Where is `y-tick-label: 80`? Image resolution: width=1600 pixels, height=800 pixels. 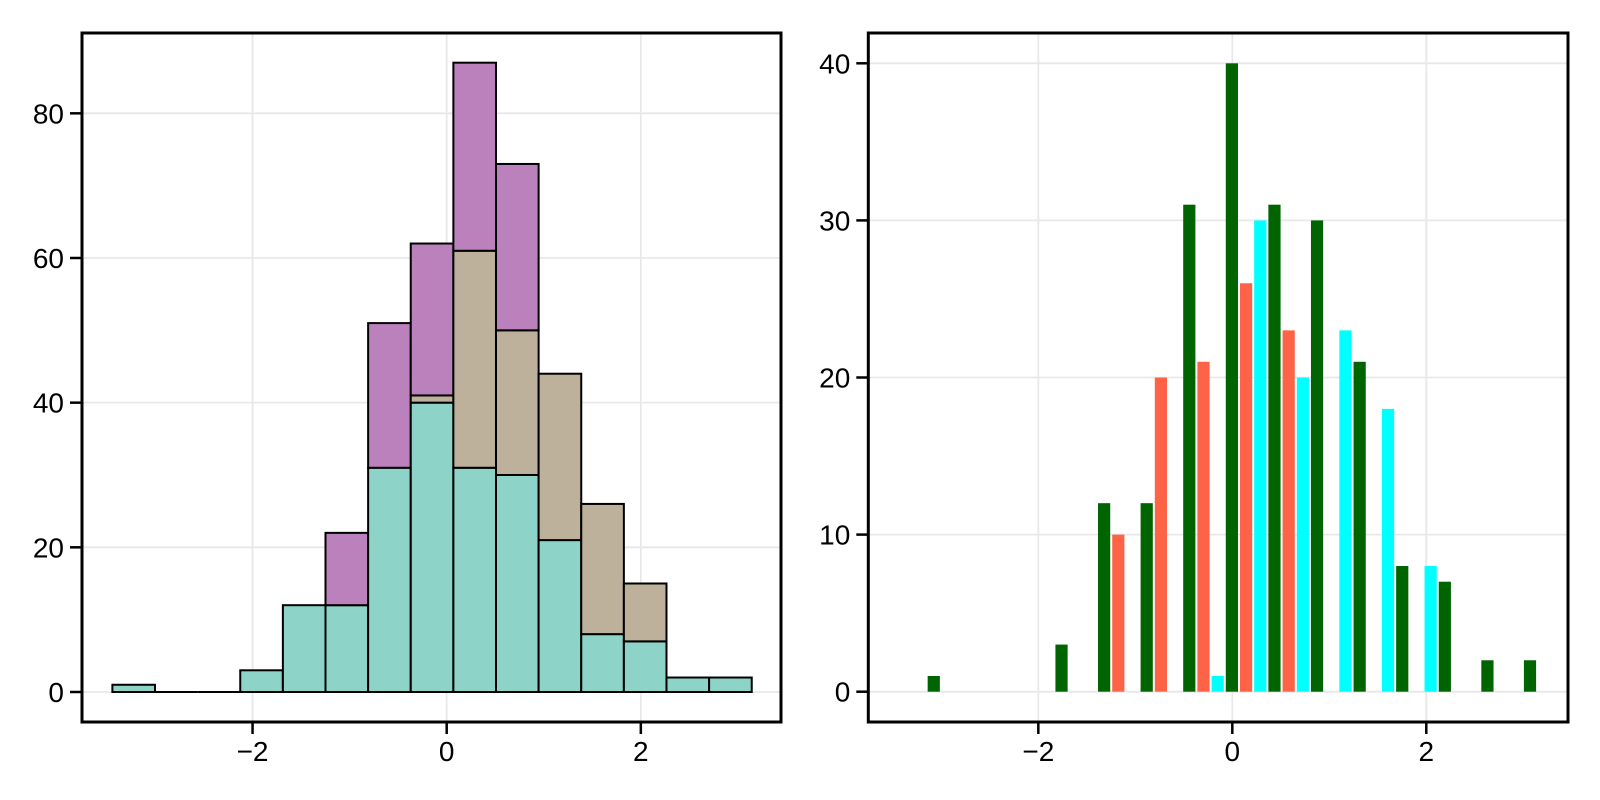 y-tick-label: 80 is located at coordinates (48, 113).